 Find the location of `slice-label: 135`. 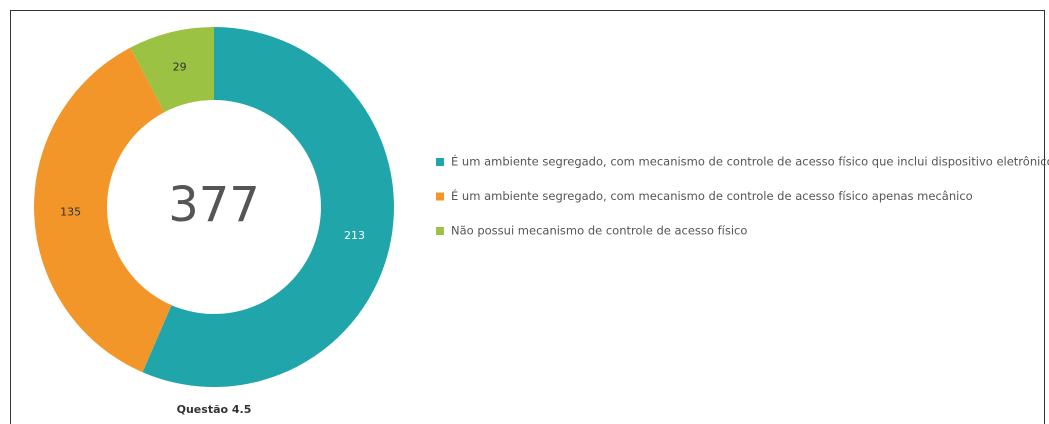

slice-label: 135 is located at coordinates (70, 211).